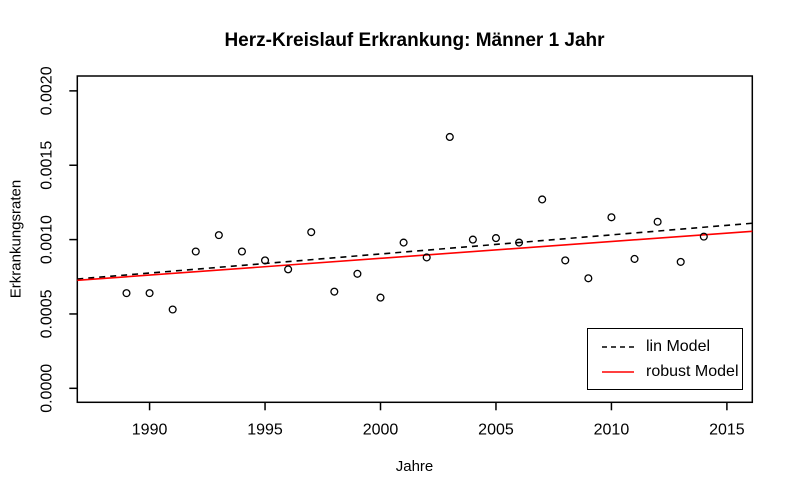  What do you see at coordinates (46, 90) in the screenshot?
I see `y-tick-label: 0.0020` at bounding box center [46, 90].